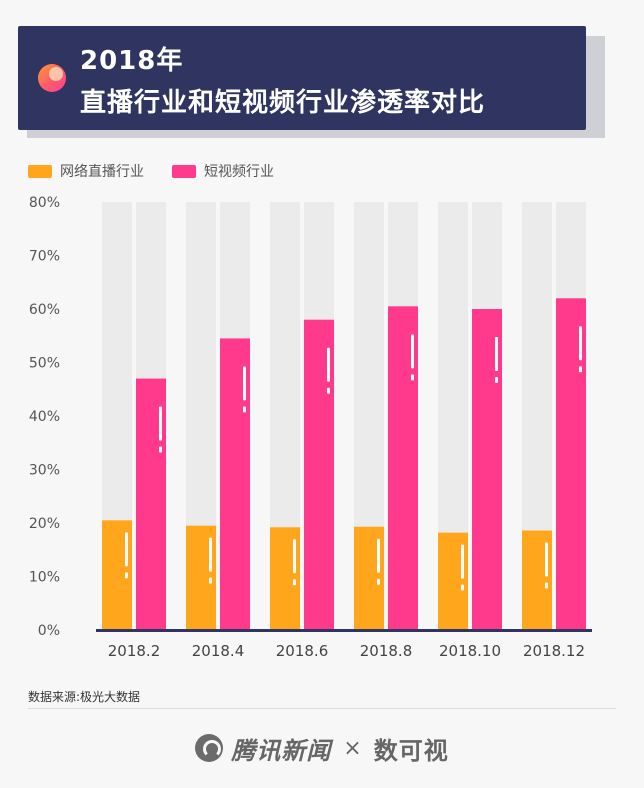  What do you see at coordinates (44, 524) in the screenshot?
I see `y-tick-label: 20%` at bounding box center [44, 524].